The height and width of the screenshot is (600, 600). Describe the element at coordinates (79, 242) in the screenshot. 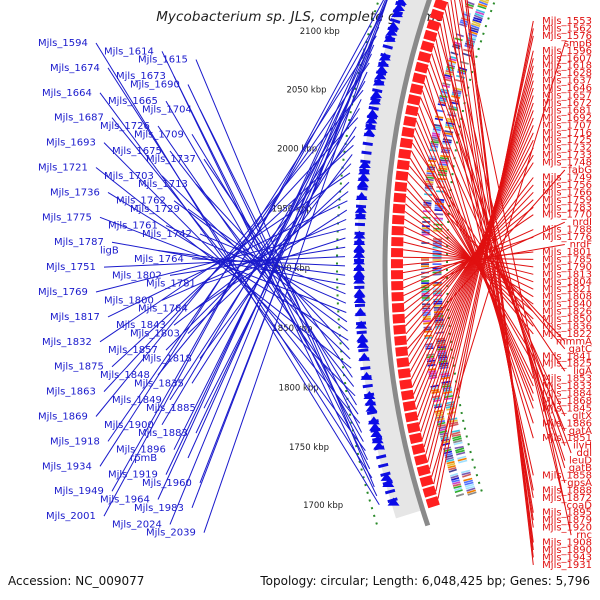

I see `left-gene-label: Mjls_1787` at that location.